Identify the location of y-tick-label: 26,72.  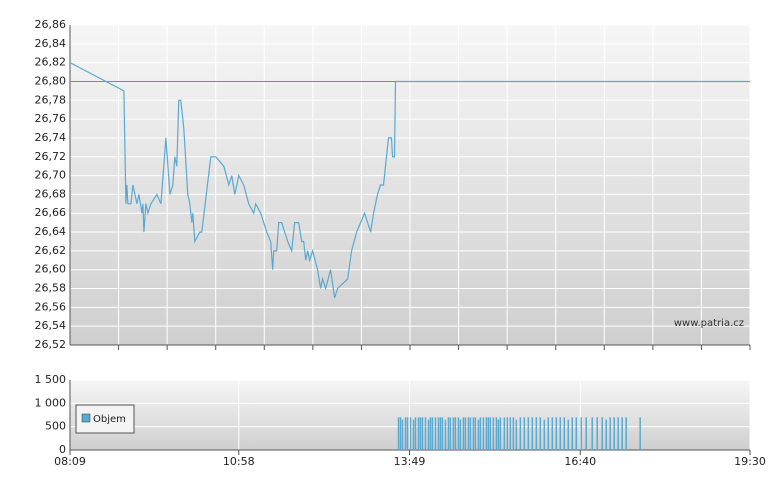
(51, 156).